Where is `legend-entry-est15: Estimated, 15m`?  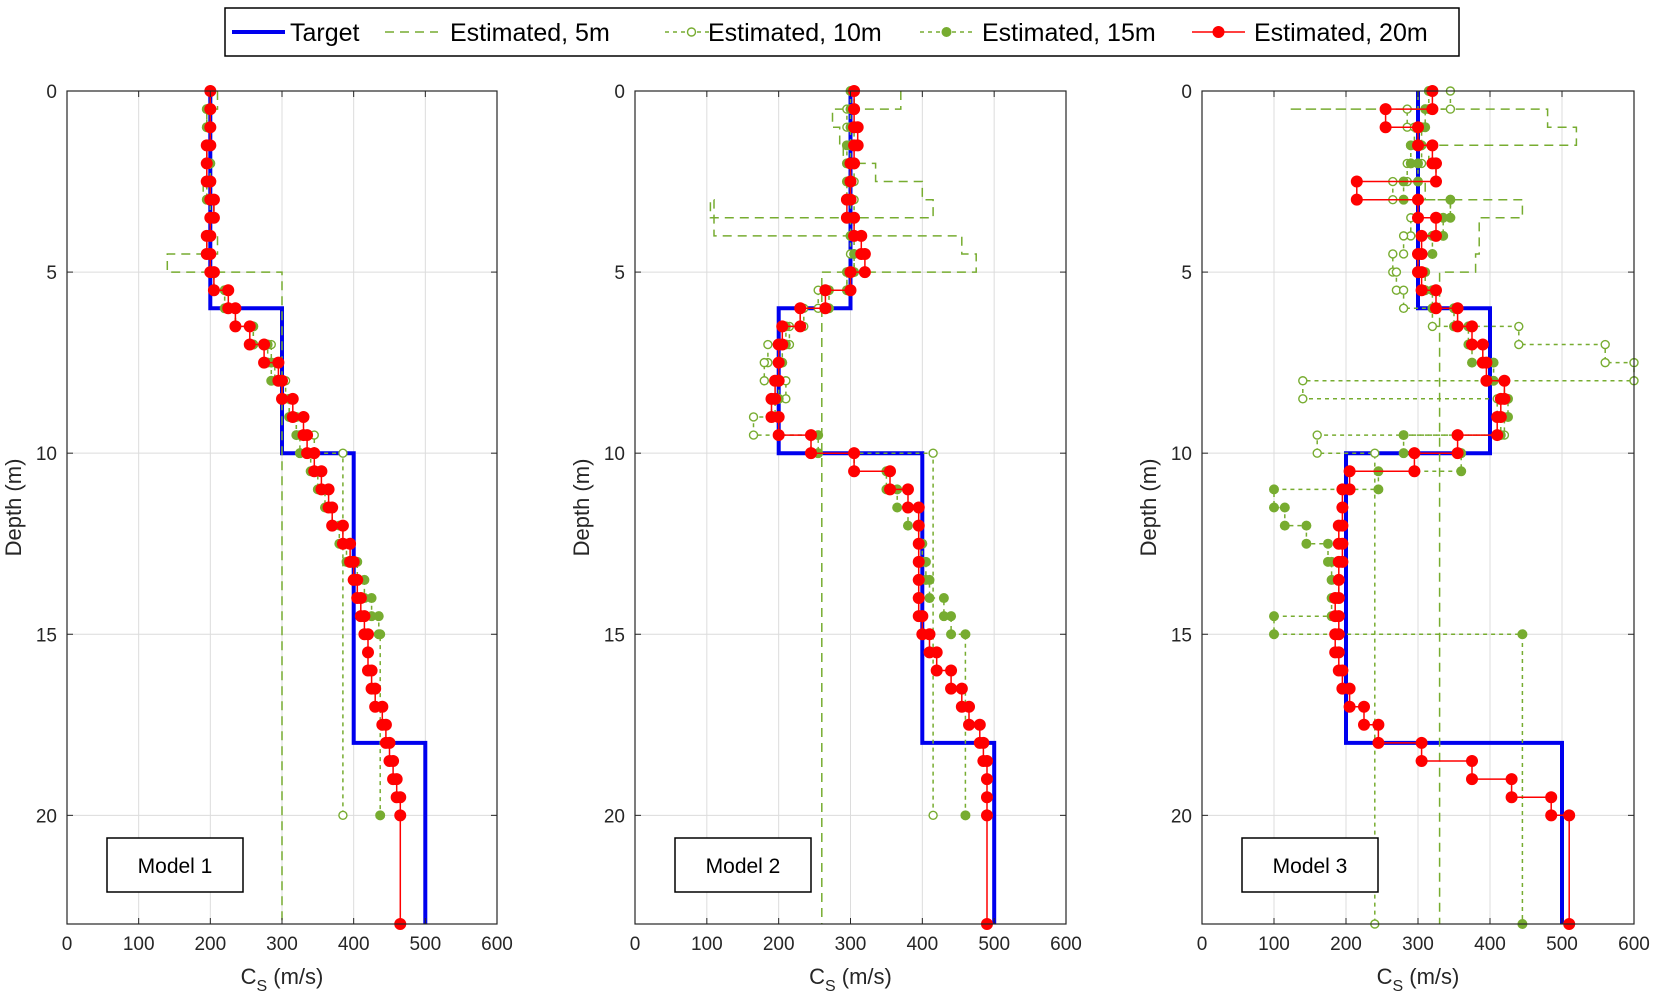 legend-entry-est15: Estimated, 15m is located at coordinates (1038, 33).